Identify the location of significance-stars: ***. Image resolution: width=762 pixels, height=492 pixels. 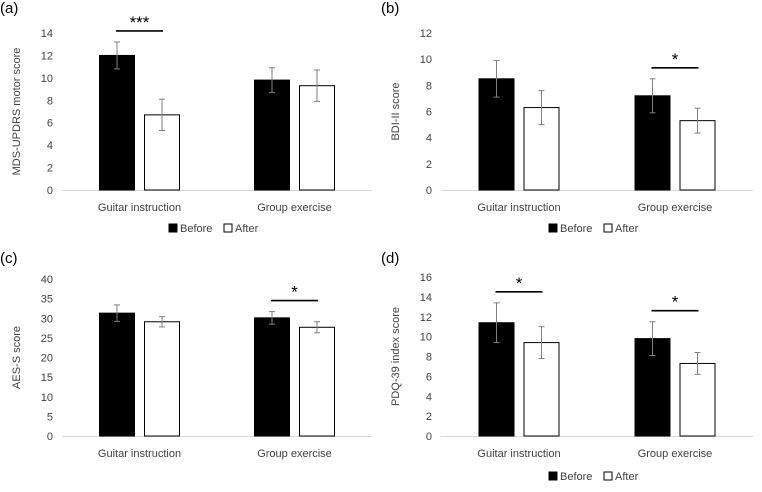
(140, 22).